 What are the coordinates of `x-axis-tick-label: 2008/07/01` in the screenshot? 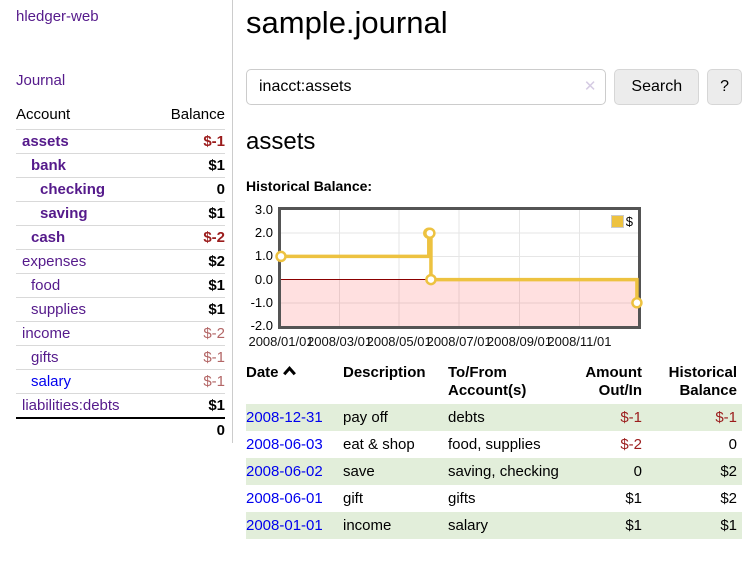 It's located at (459, 341).